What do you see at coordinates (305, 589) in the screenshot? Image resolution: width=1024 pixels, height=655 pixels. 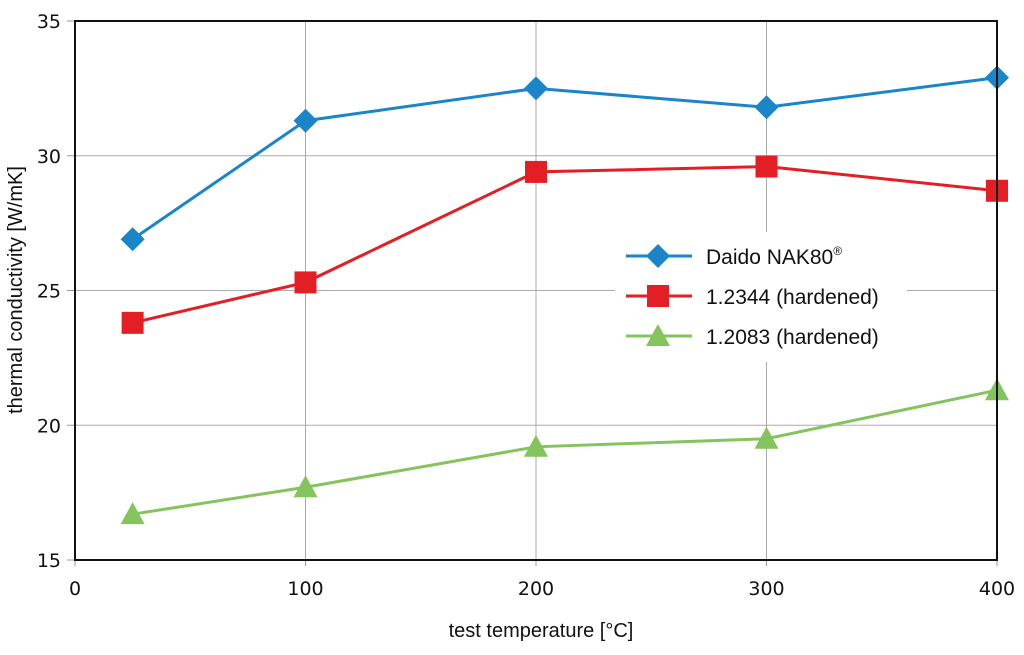 I see `x-tick-label: 100` at bounding box center [305, 589].